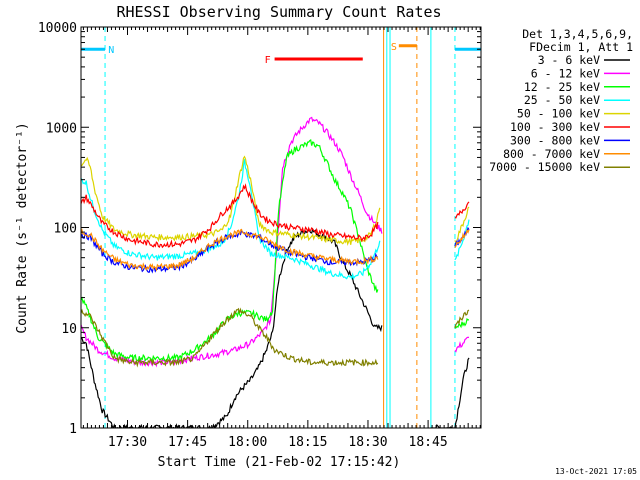  I want to click on legend-label-300-800-kev: 300 - 800 keV, so click(555, 140).